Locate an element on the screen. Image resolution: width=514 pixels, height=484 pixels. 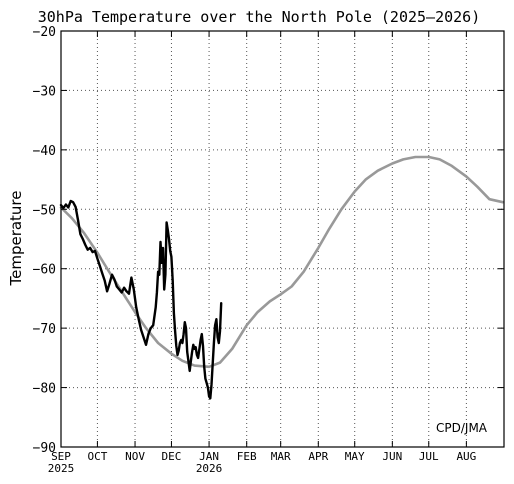
y-tick-label: −70 is located at coordinates (44, 329).